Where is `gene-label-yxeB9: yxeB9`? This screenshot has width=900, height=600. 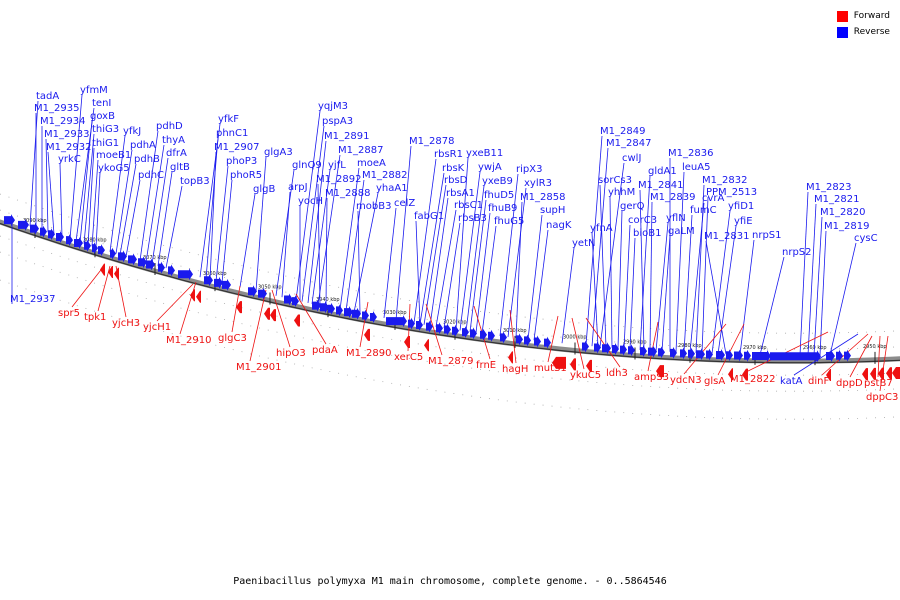
gene-label-yxeB9: yxeB9 is located at coordinates (497, 181).